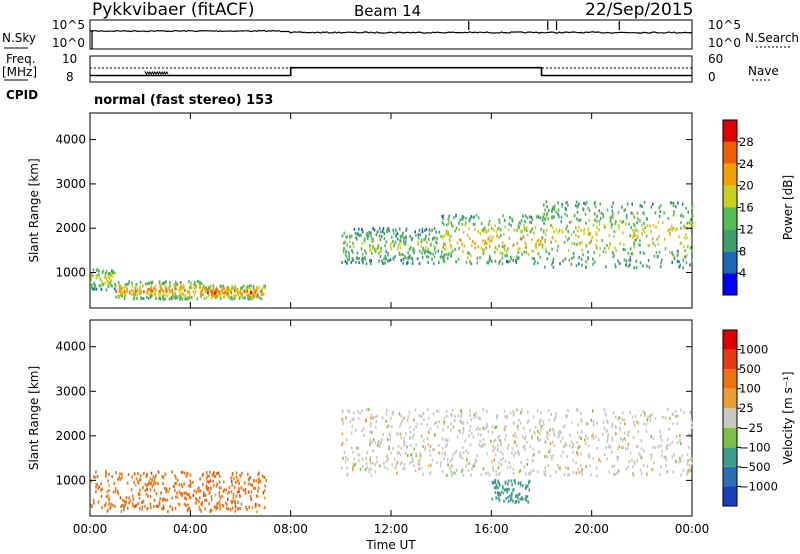 The image size is (800, 554). I want to click on xtick-label: 04:00, so click(190, 529).